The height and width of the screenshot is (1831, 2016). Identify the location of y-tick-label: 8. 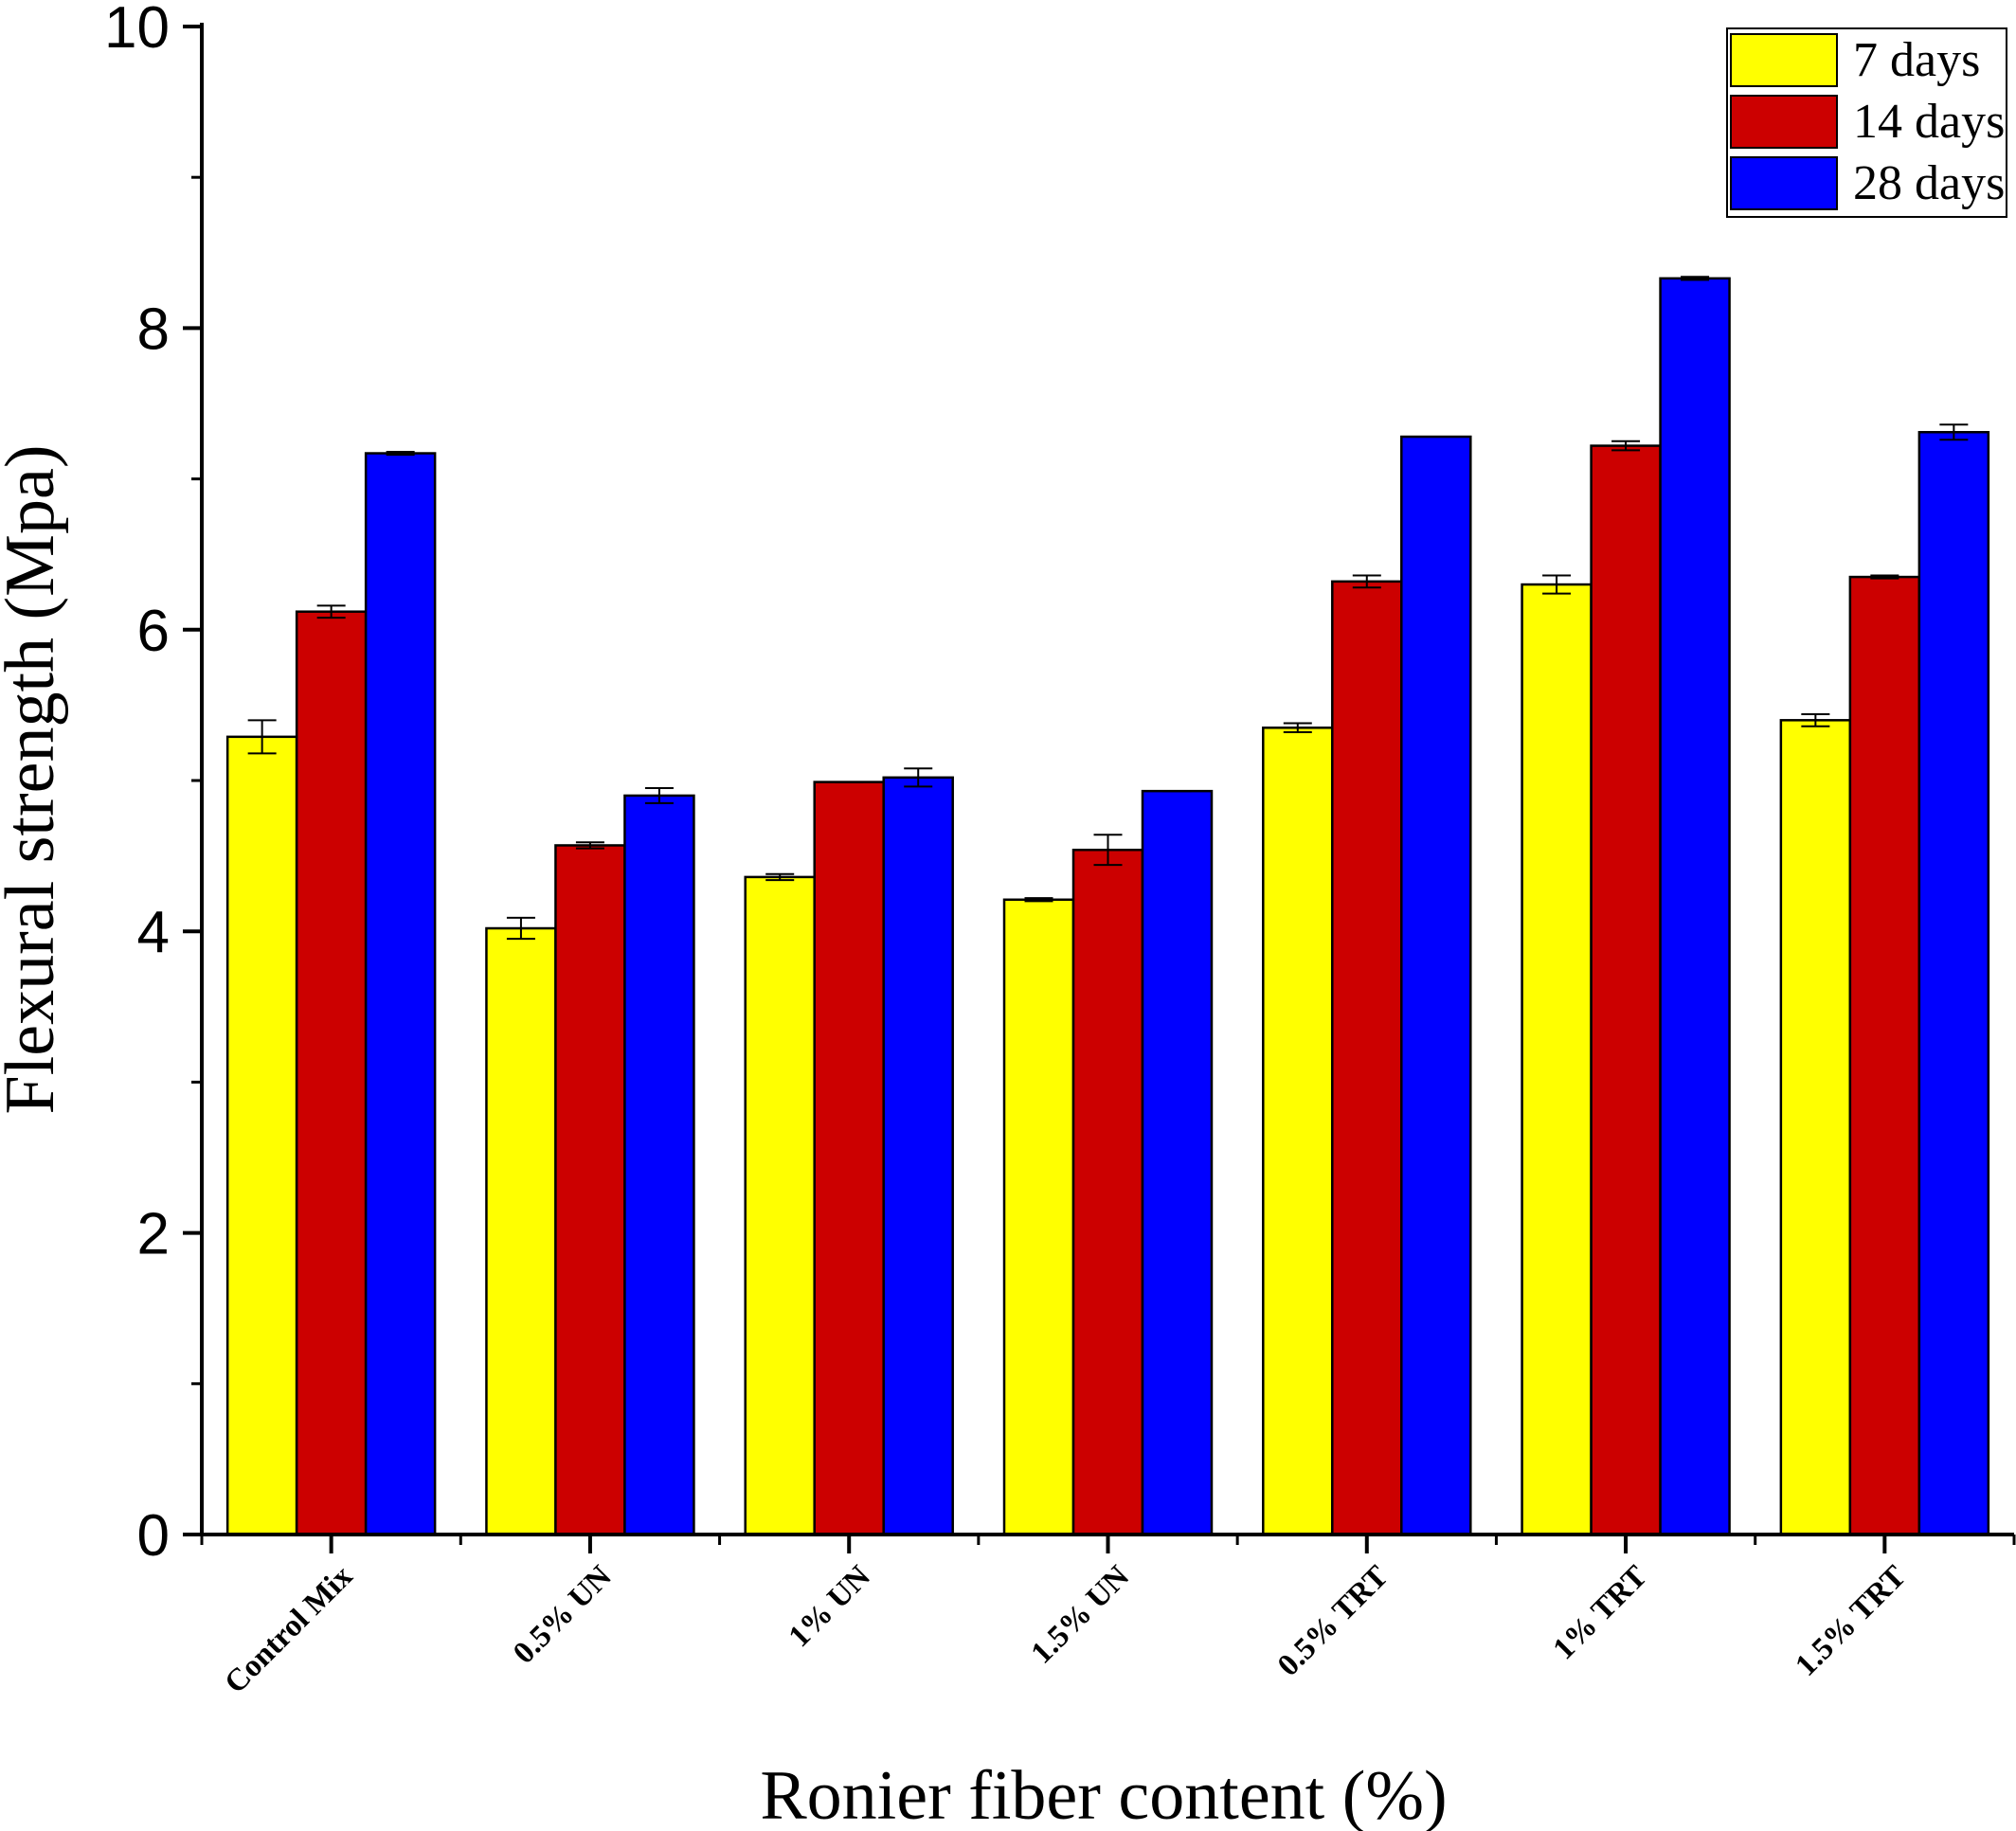
(153, 329).